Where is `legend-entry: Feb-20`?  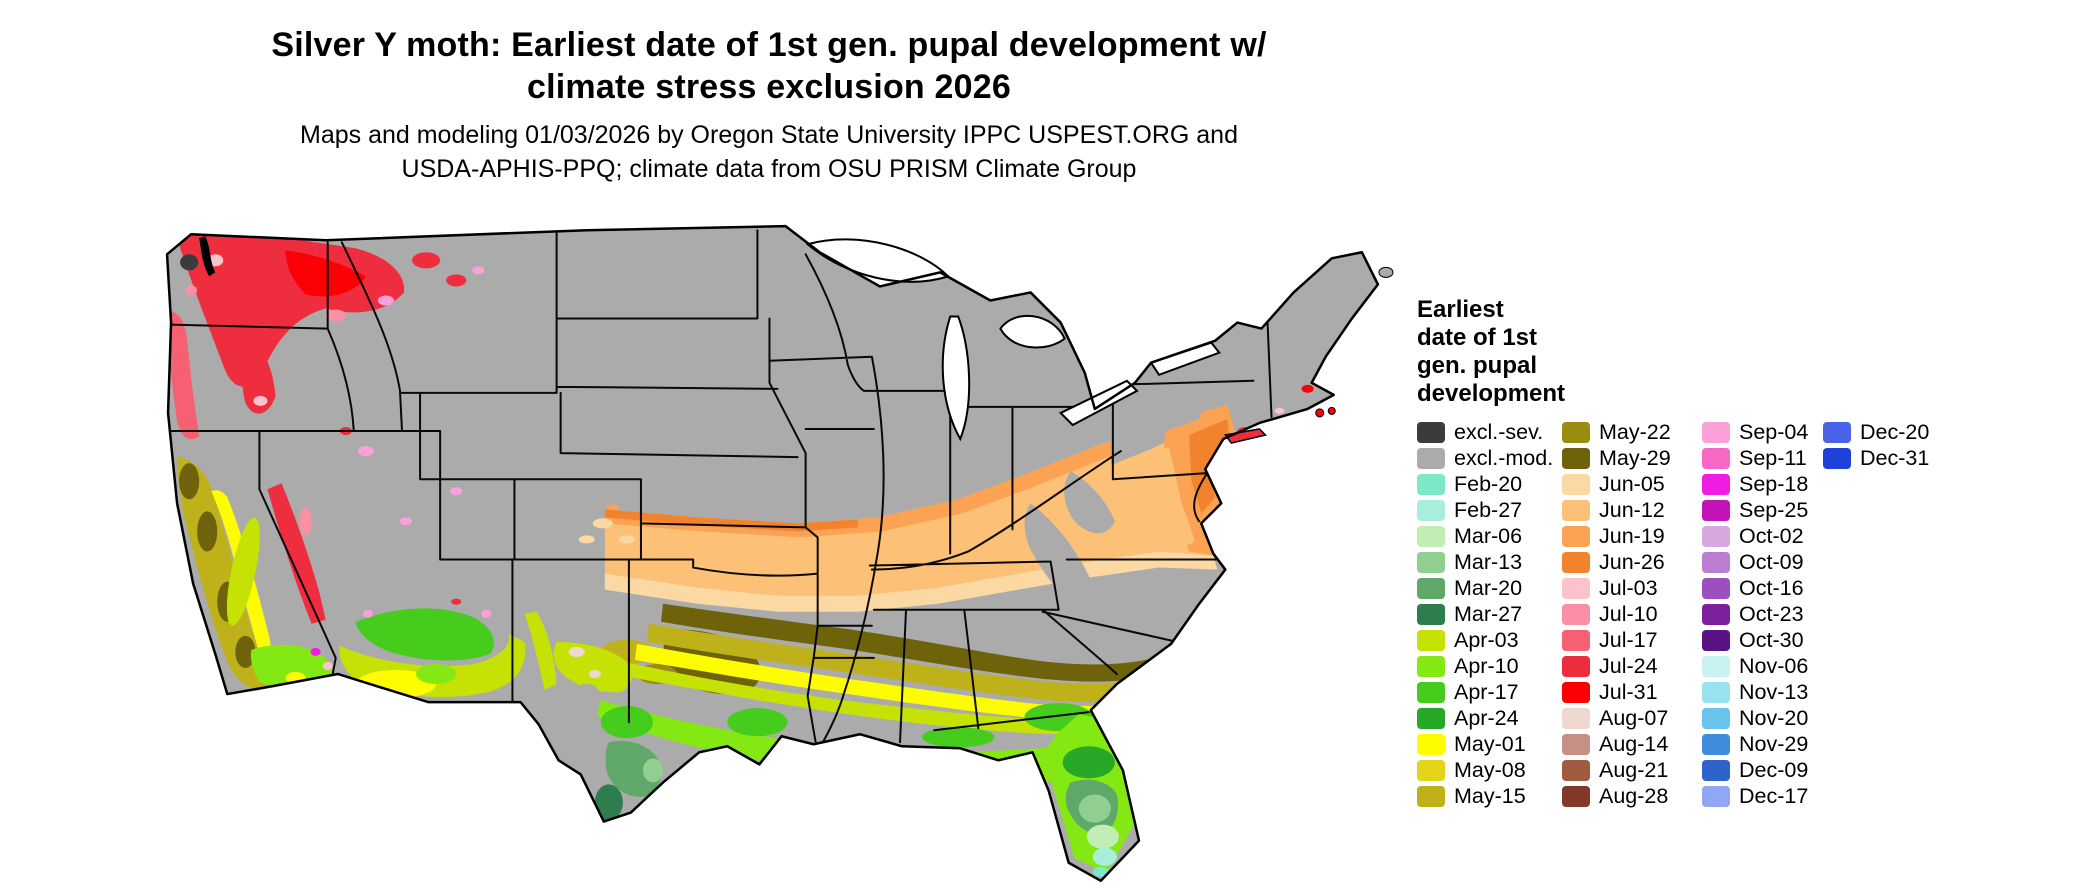 legend-entry: Feb-20 is located at coordinates (1485, 484).